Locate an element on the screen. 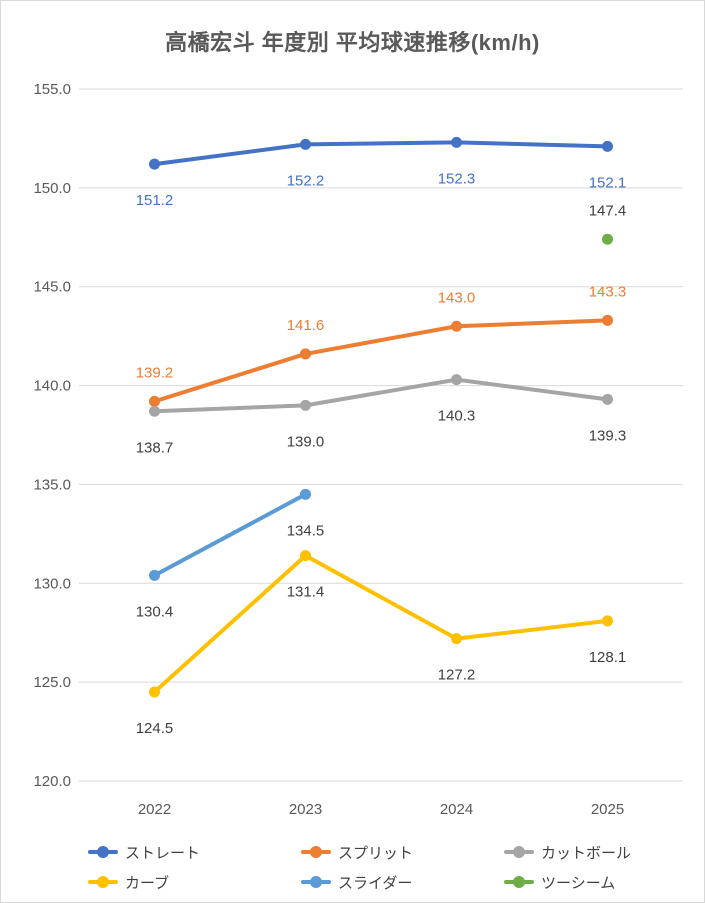 This screenshot has height=903, width=705. y-axis-tick-label: 135.0 is located at coordinates (52, 484).